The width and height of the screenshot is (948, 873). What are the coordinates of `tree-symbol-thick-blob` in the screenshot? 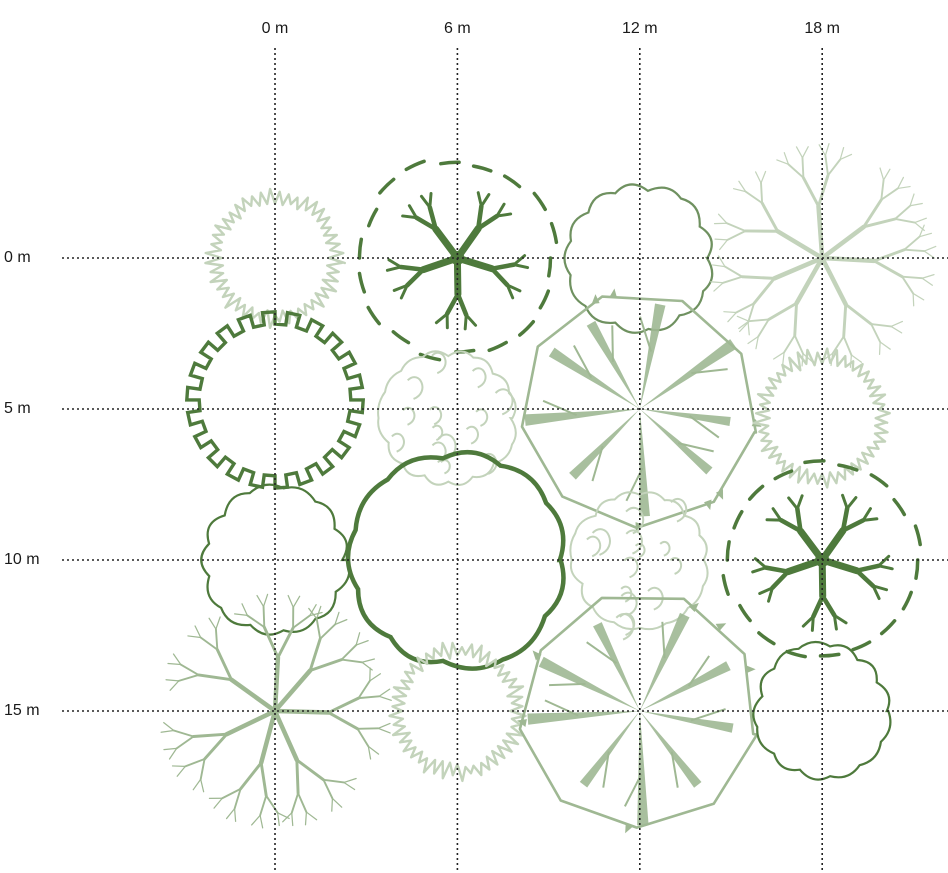 It's located at (455, 560).